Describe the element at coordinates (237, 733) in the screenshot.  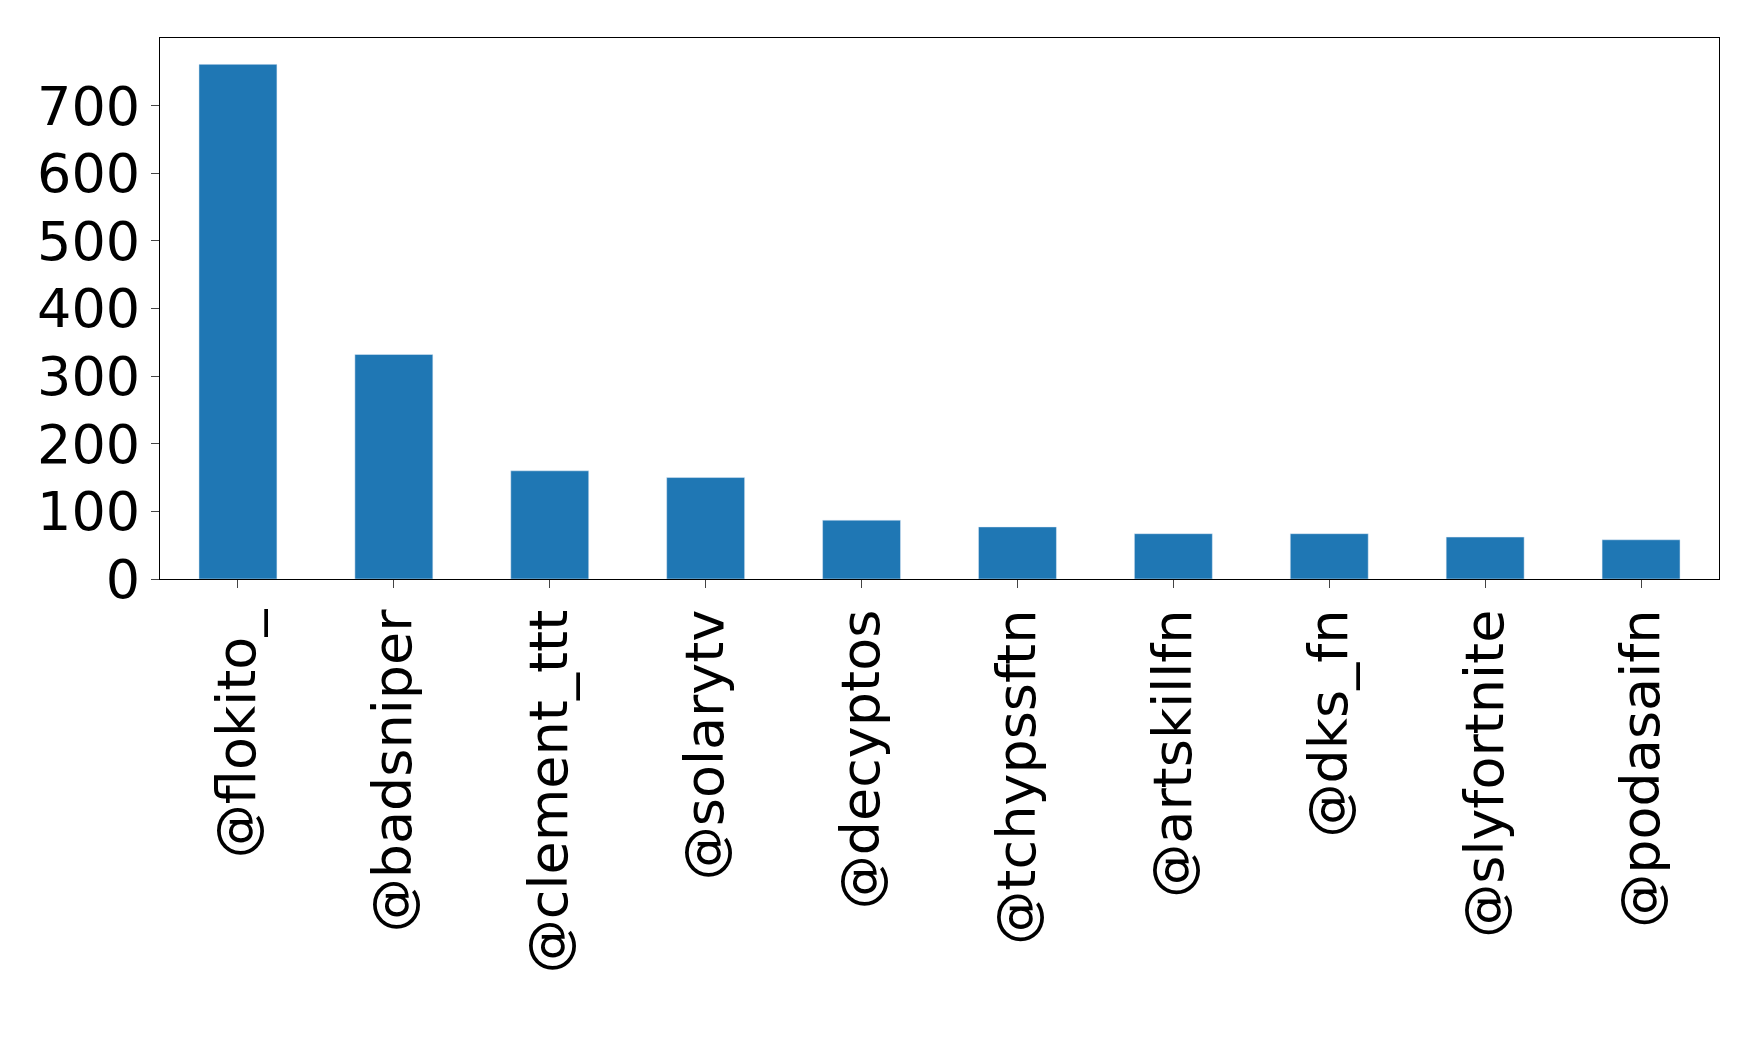
I see `x-tick-label: @flokito_` at that location.